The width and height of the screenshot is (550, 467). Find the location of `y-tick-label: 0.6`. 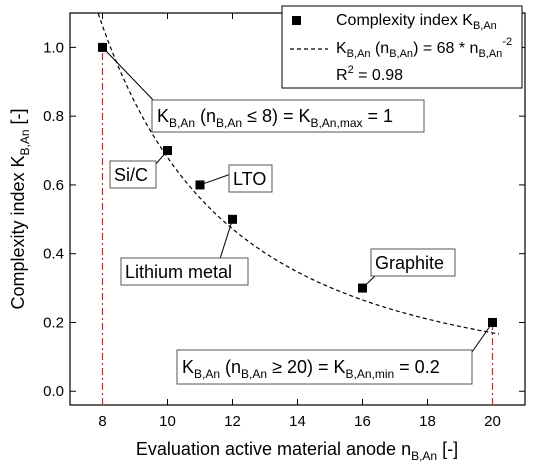

y-tick-label: 0.6 is located at coordinates (53, 185).